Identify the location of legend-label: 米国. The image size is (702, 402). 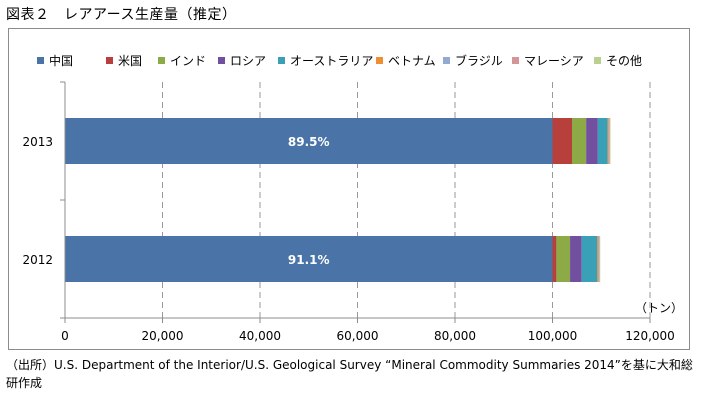
(130, 61).